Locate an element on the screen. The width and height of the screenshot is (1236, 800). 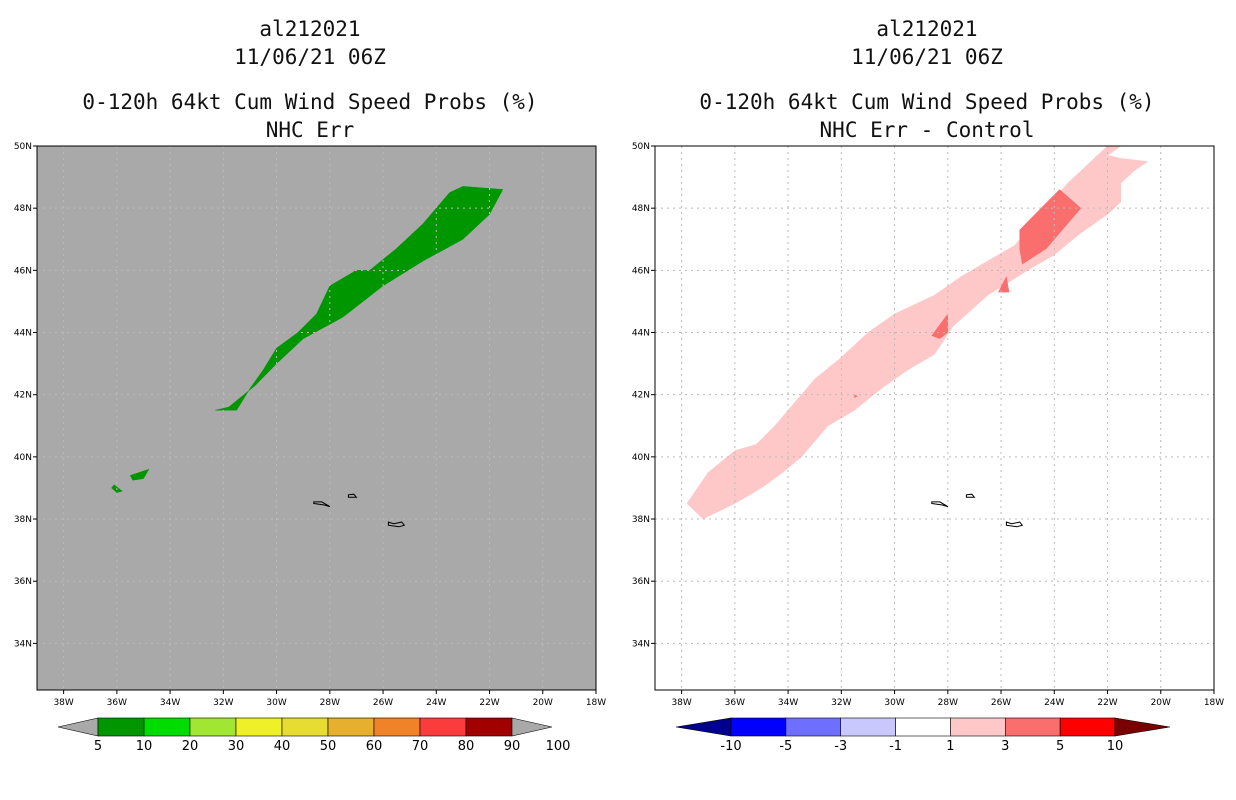
y-tick-label-1-6: 38N is located at coordinates (641, 520).